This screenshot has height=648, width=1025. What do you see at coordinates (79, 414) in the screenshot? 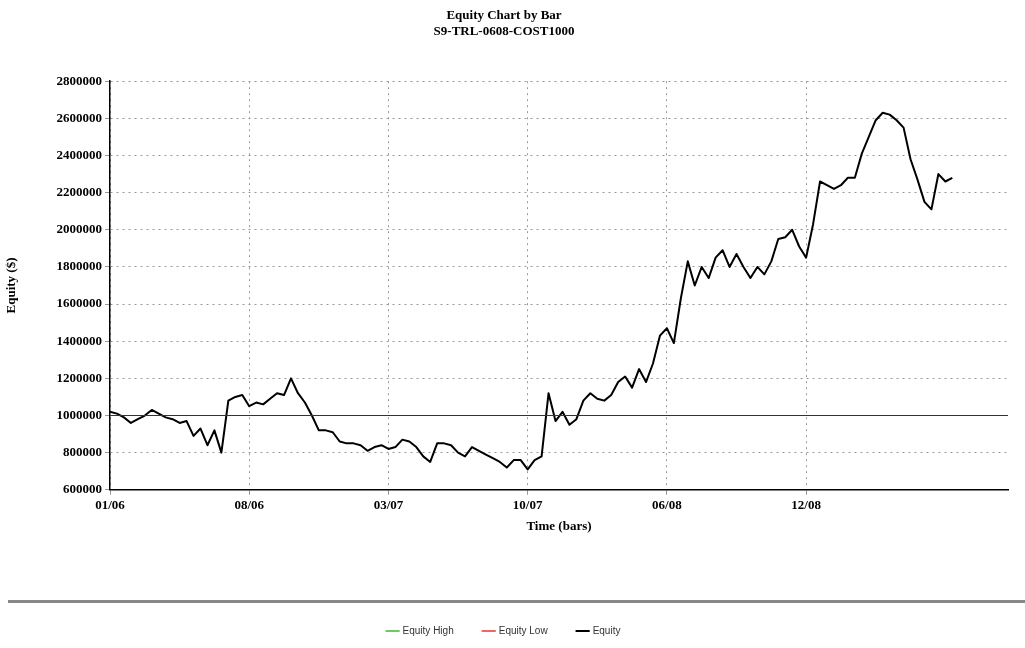
I see `y-tick-label: 1000000` at bounding box center [79, 414].